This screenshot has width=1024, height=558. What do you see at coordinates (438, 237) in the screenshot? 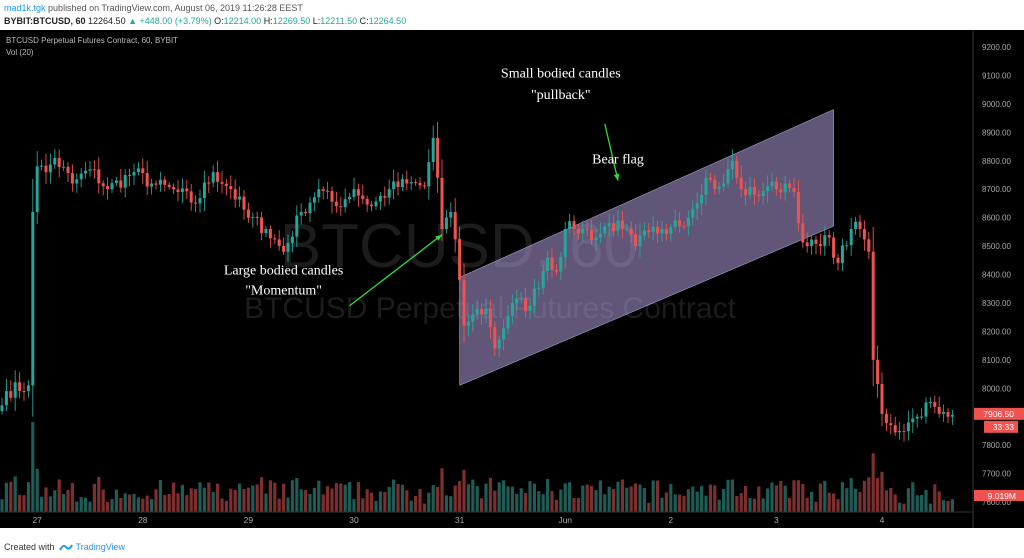
I see `arrow-head` at bounding box center [438, 237].